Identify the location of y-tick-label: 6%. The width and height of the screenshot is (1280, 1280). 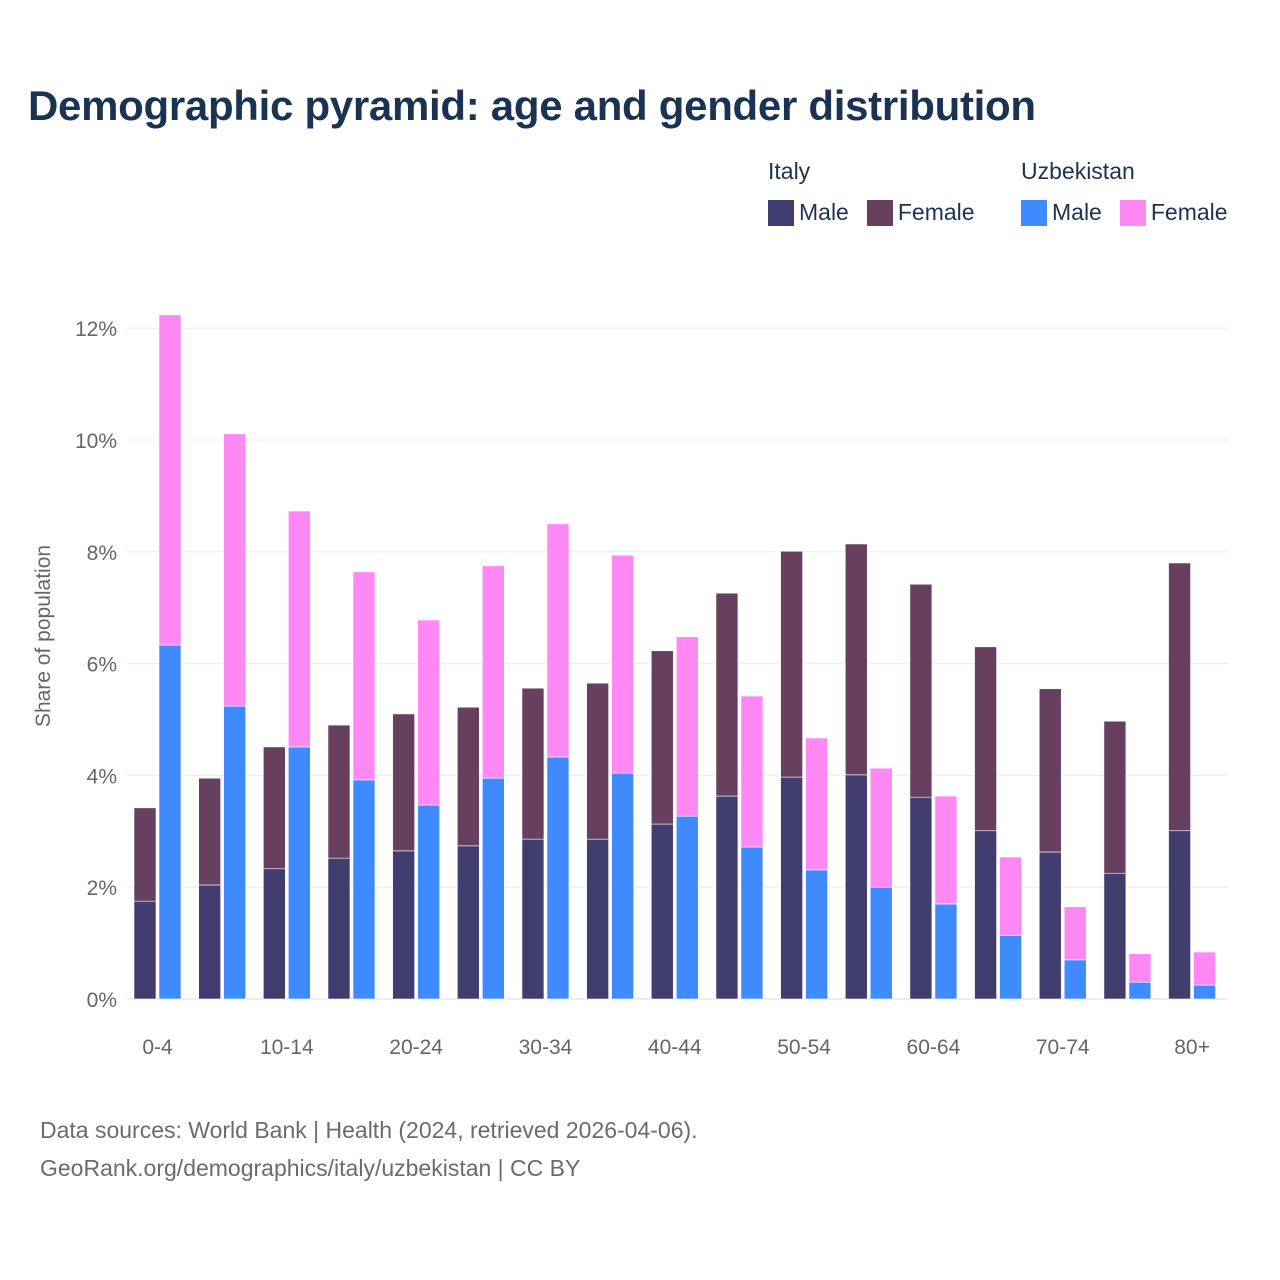
(102, 665).